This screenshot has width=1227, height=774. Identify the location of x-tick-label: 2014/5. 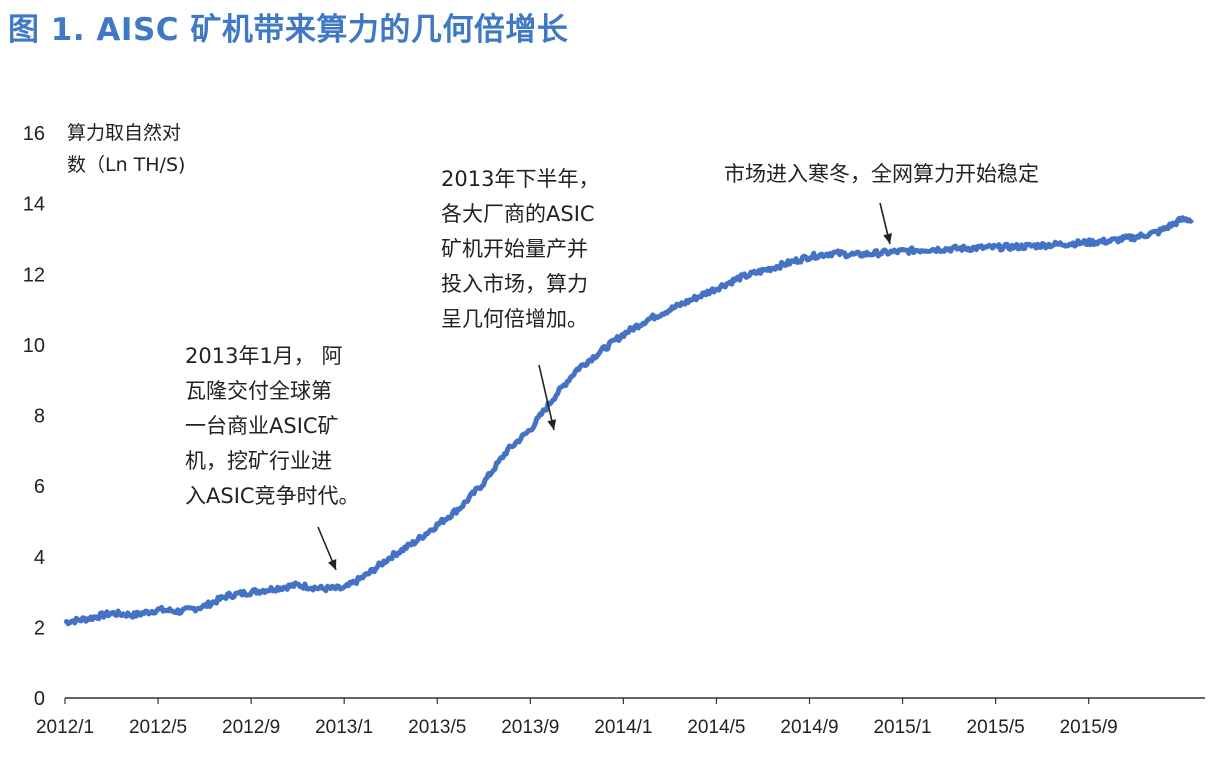
(716, 727).